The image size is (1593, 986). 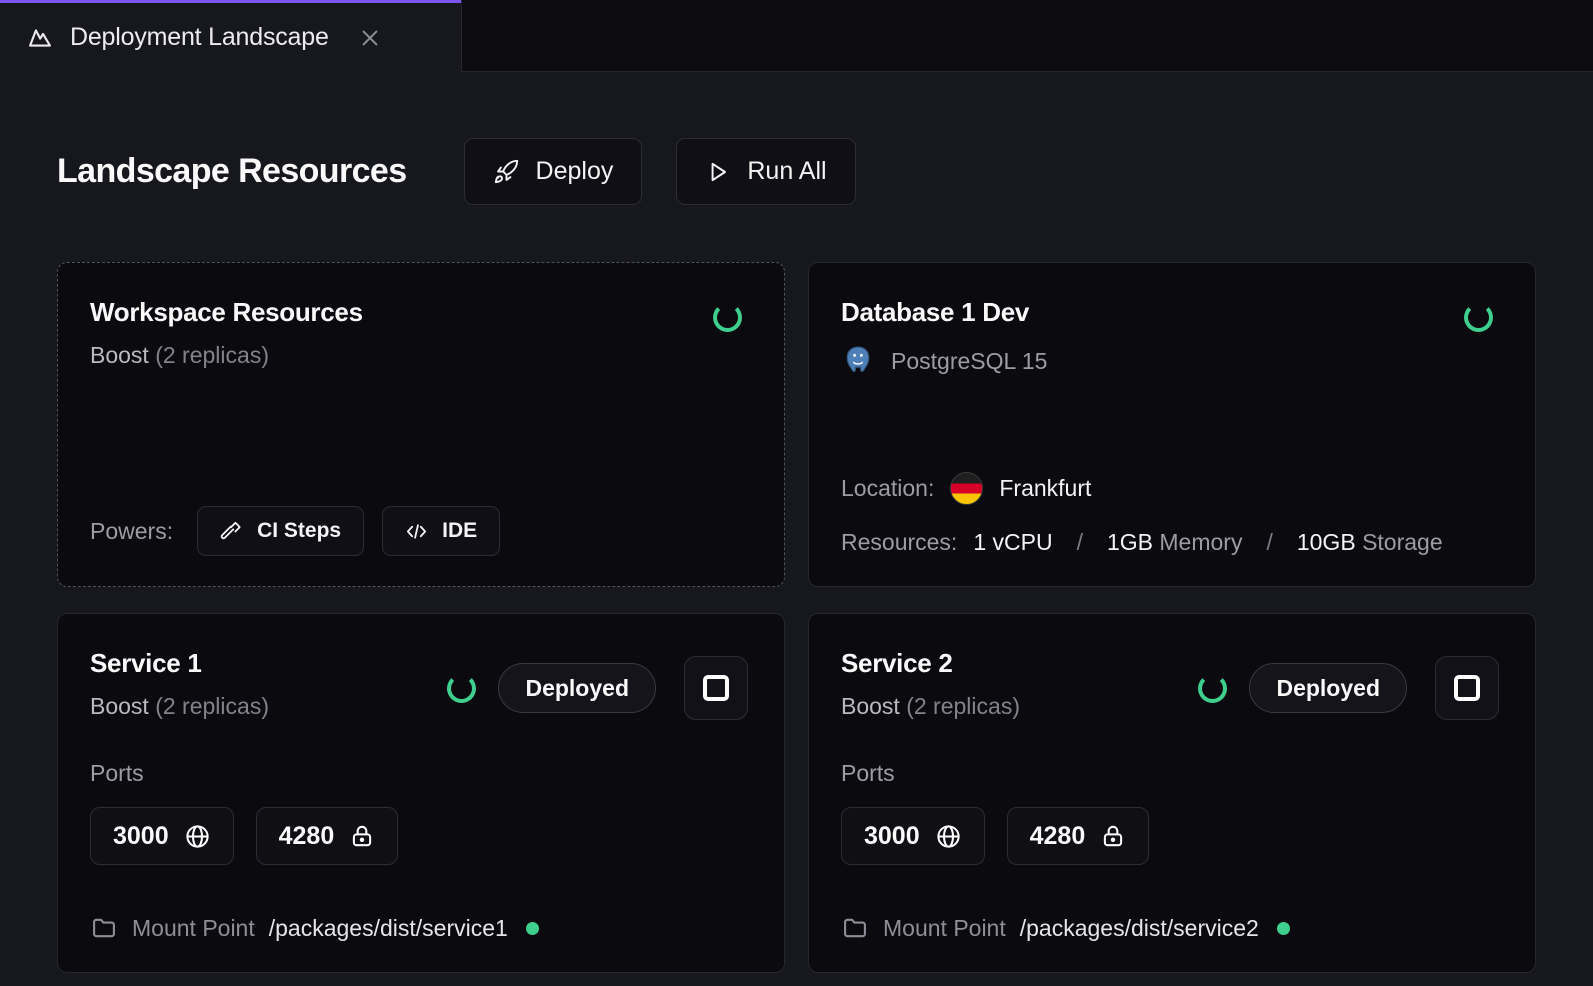 I want to click on location-value: Frankfurt, so click(x=1045, y=488).